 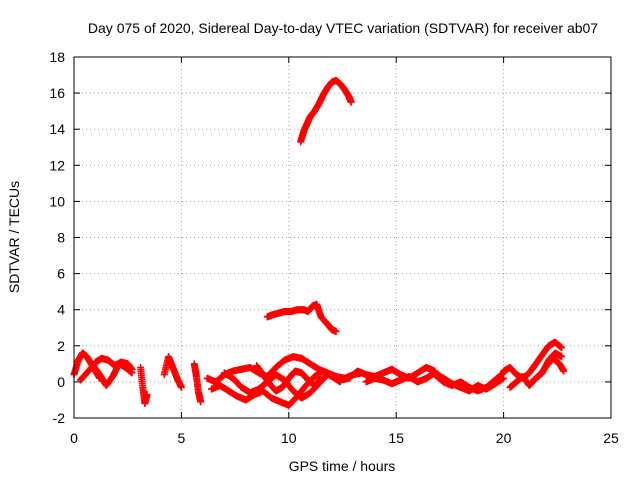 What do you see at coordinates (549, 369) in the screenshot?
I see `series-arc-p` at bounding box center [549, 369].